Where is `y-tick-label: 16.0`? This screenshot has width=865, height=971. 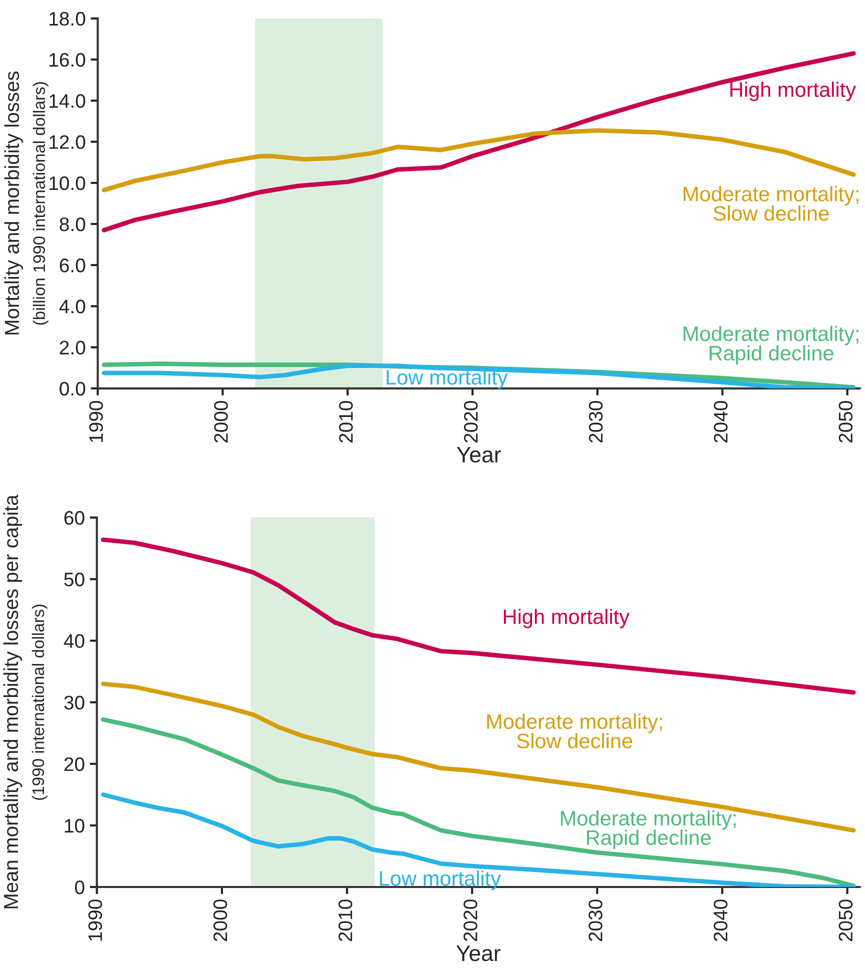 y-tick-label: 16.0 is located at coordinates (68, 60).